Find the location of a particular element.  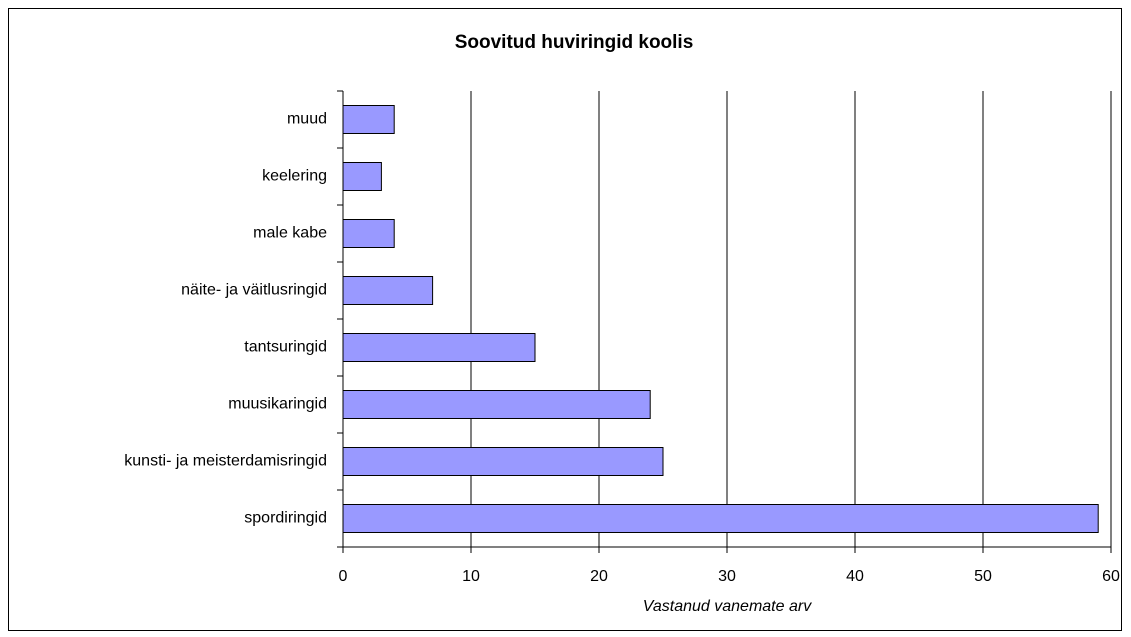

x-tick-label: 0 is located at coordinates (343, 576).